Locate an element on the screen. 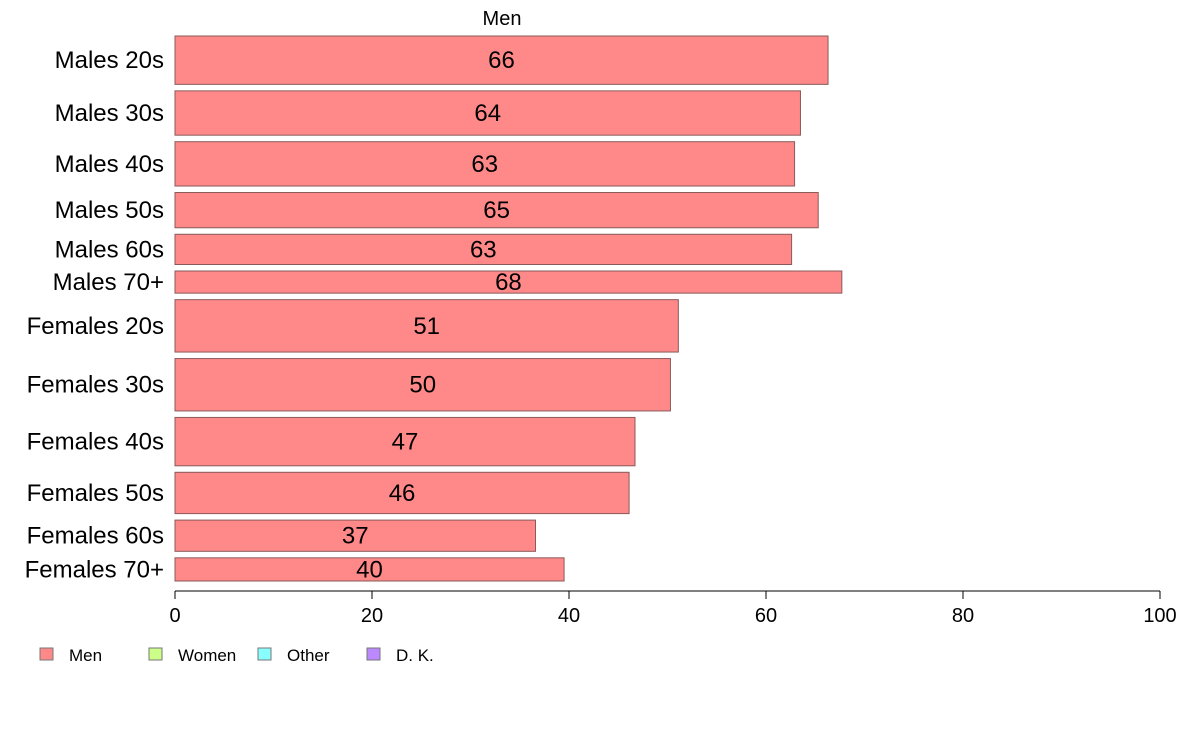 The width and height of the screenshot is (1188, 736). legend-label: Women is located at coordinates (207, 655).